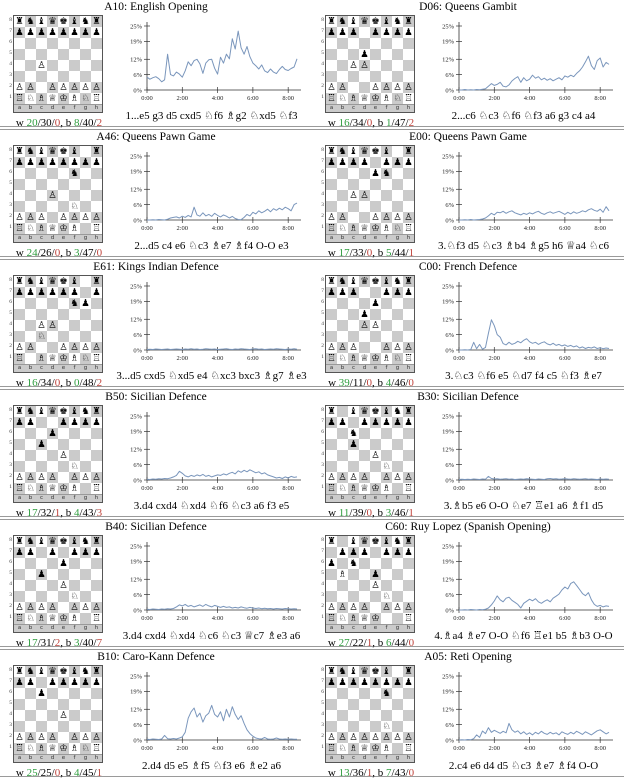 Image resolution: width=624 pixels, height=779 pixels. Describe the element at coordinates (565, 618) in the screenshot. I see `x-tick-label: 6:00` at that location.